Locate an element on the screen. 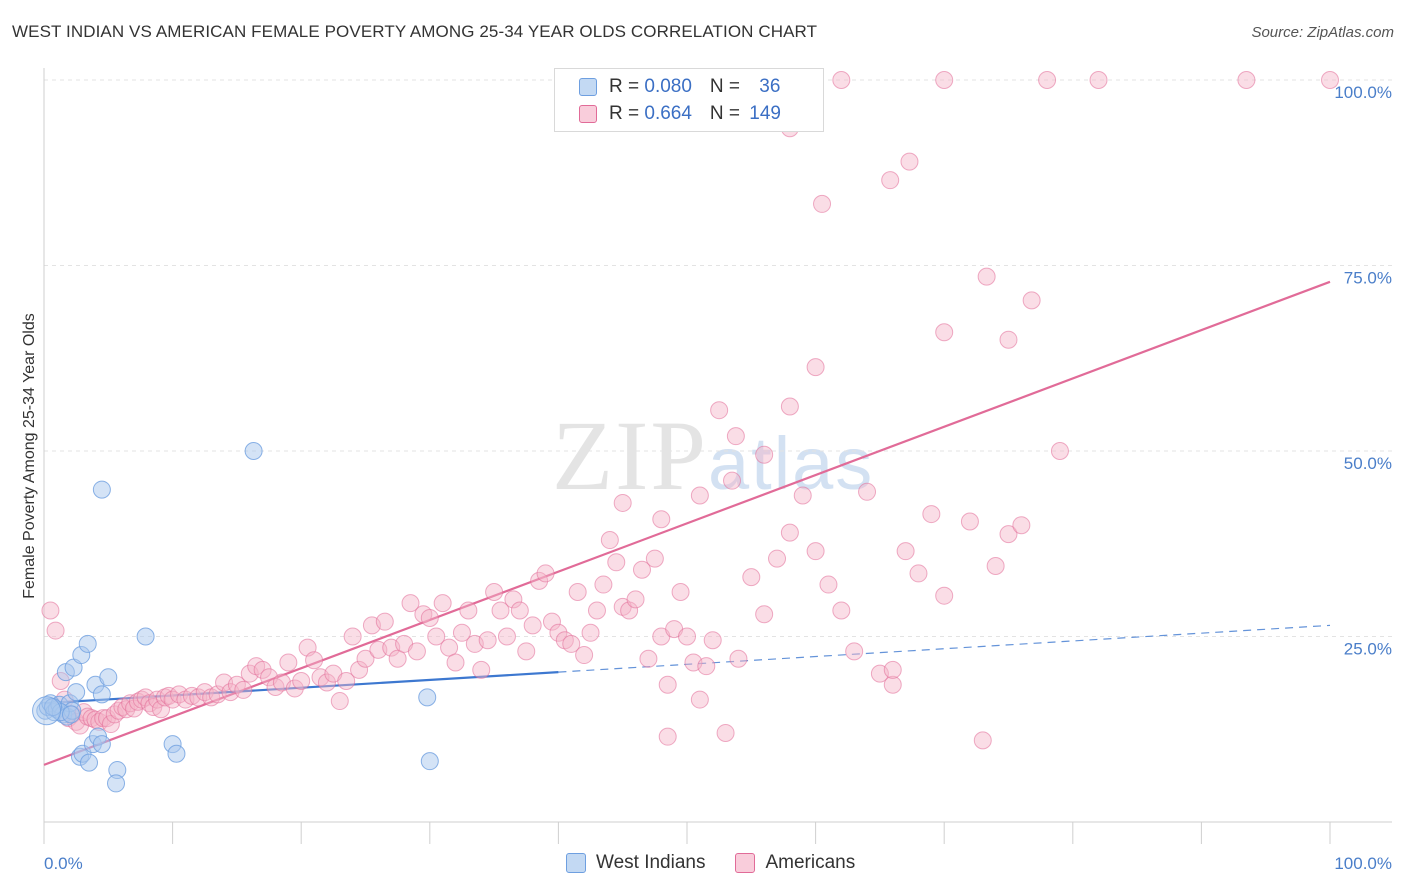 The height and width of the screenshot is (892, 1406). trend-line-west-indians-extension is located at coordinates (944, 648).